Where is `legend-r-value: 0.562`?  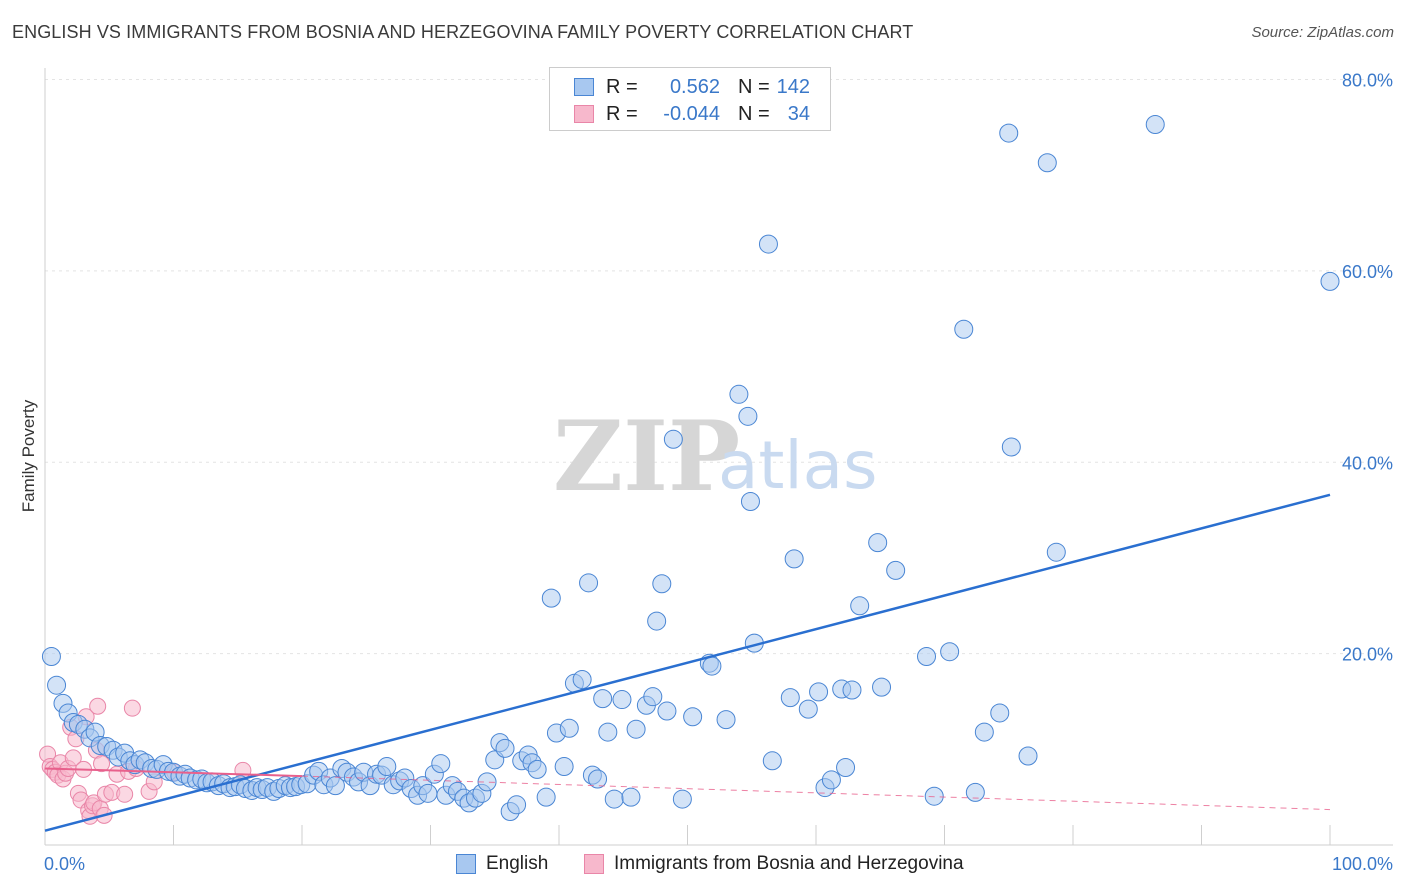 legend-r-value: 0.562 is located at coordinates (694, 86).